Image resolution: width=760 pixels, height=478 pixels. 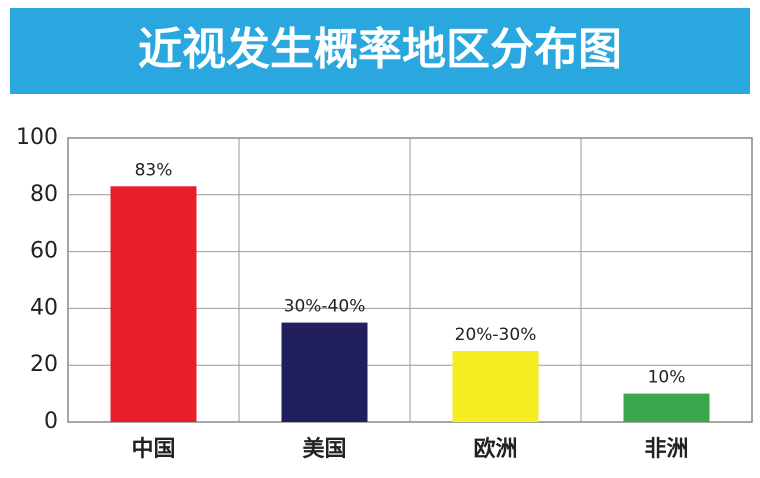 I want to click on x-tick-label: 中国, so click(x=153, y=449).